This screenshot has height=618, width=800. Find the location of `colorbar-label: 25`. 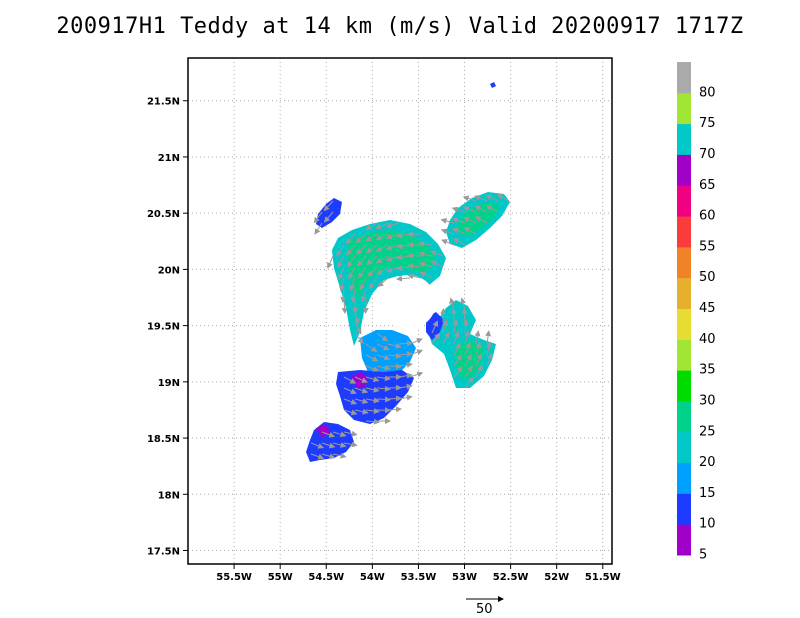

colorbar-label: 25 is located at coordinates (707, 431).